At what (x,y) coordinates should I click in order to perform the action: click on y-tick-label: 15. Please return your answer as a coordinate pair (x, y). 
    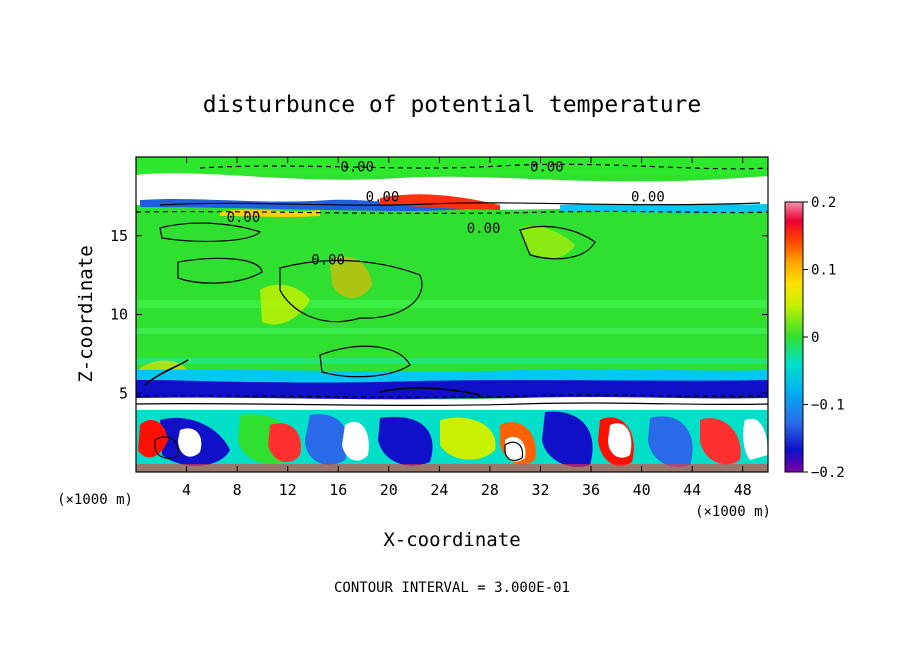
    Looking at the image, I should click on (119, 236).